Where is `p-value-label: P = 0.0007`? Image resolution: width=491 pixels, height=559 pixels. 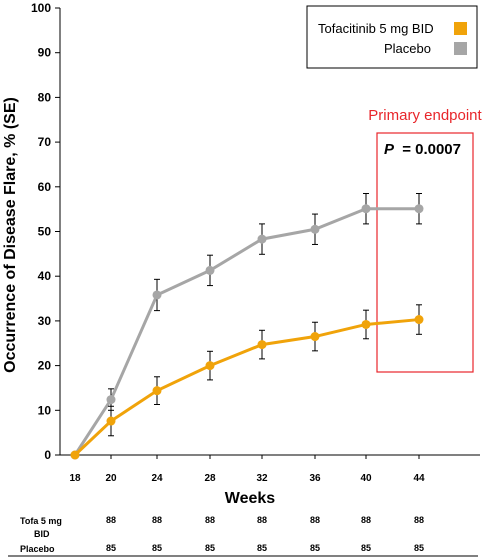
p-value-label: P = 0.0007 is located at coordinates (422, 149).